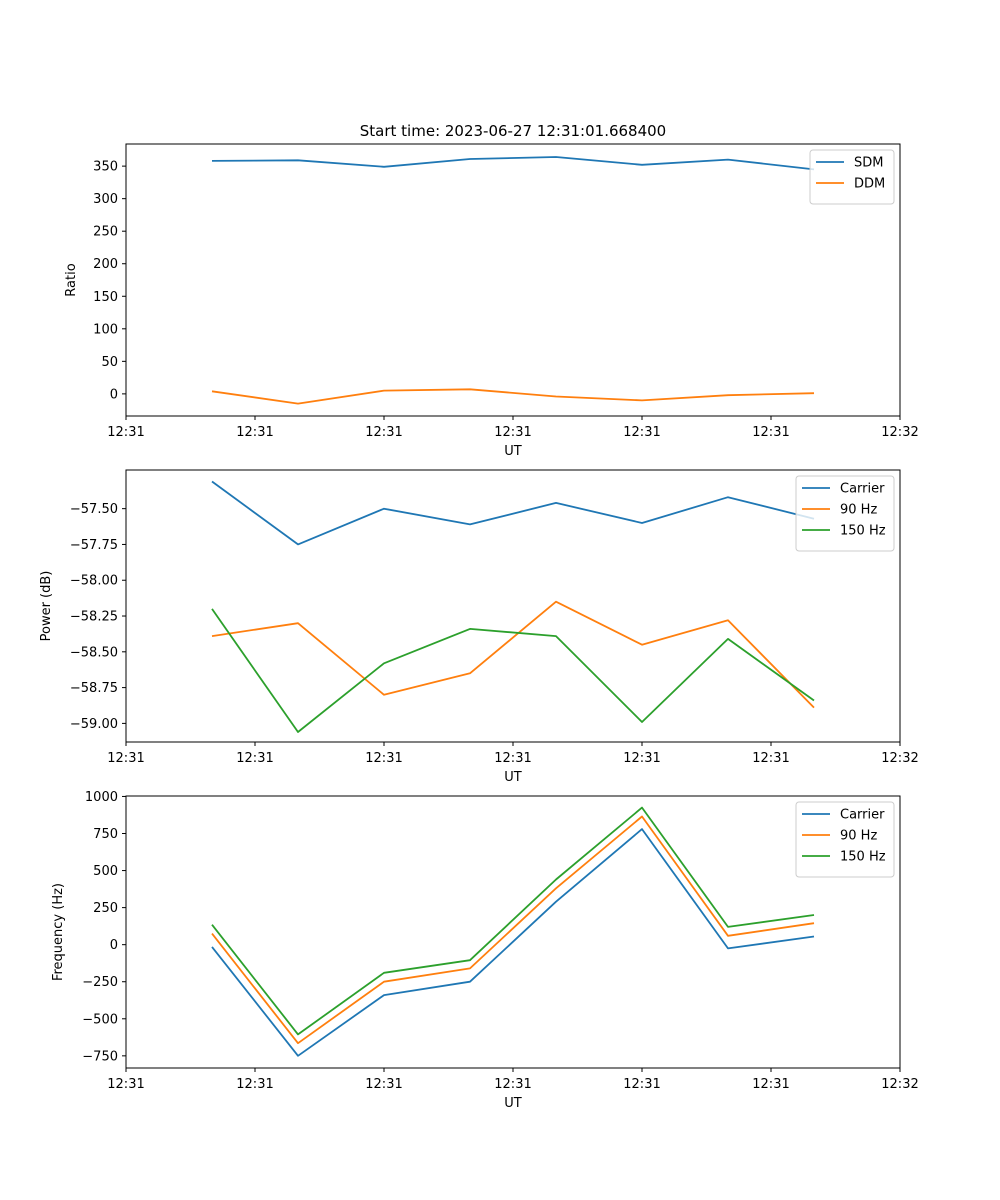 The image size is (1000, 1200). I want to click on chart-2-y-tick-label: −57.75, so click(94, 545).